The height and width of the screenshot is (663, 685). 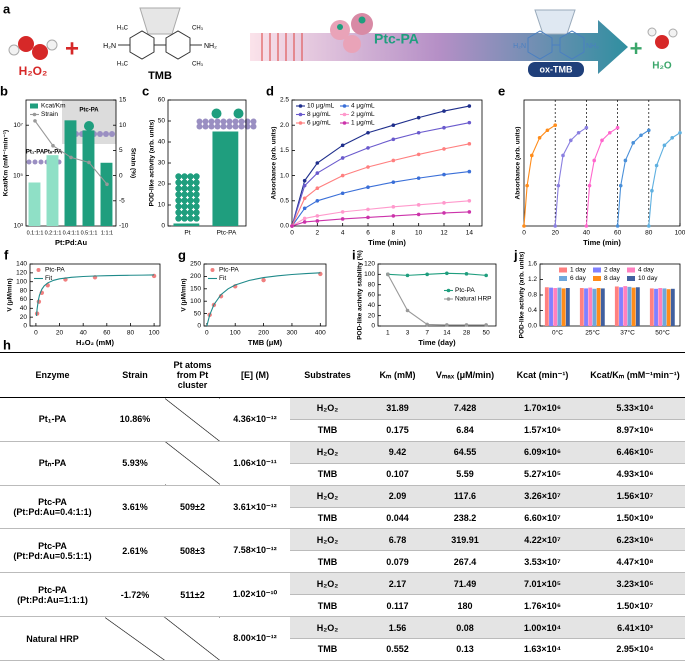 I want to click on cell-concentration: 7.58×10⁻¹², so click(x=255, y=551).